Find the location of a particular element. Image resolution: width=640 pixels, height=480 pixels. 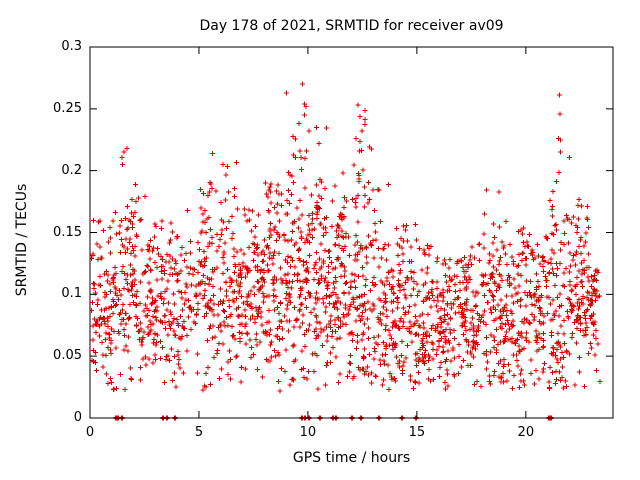

x-axis-label: GPS time / hours is located at coordinates (351, 458).